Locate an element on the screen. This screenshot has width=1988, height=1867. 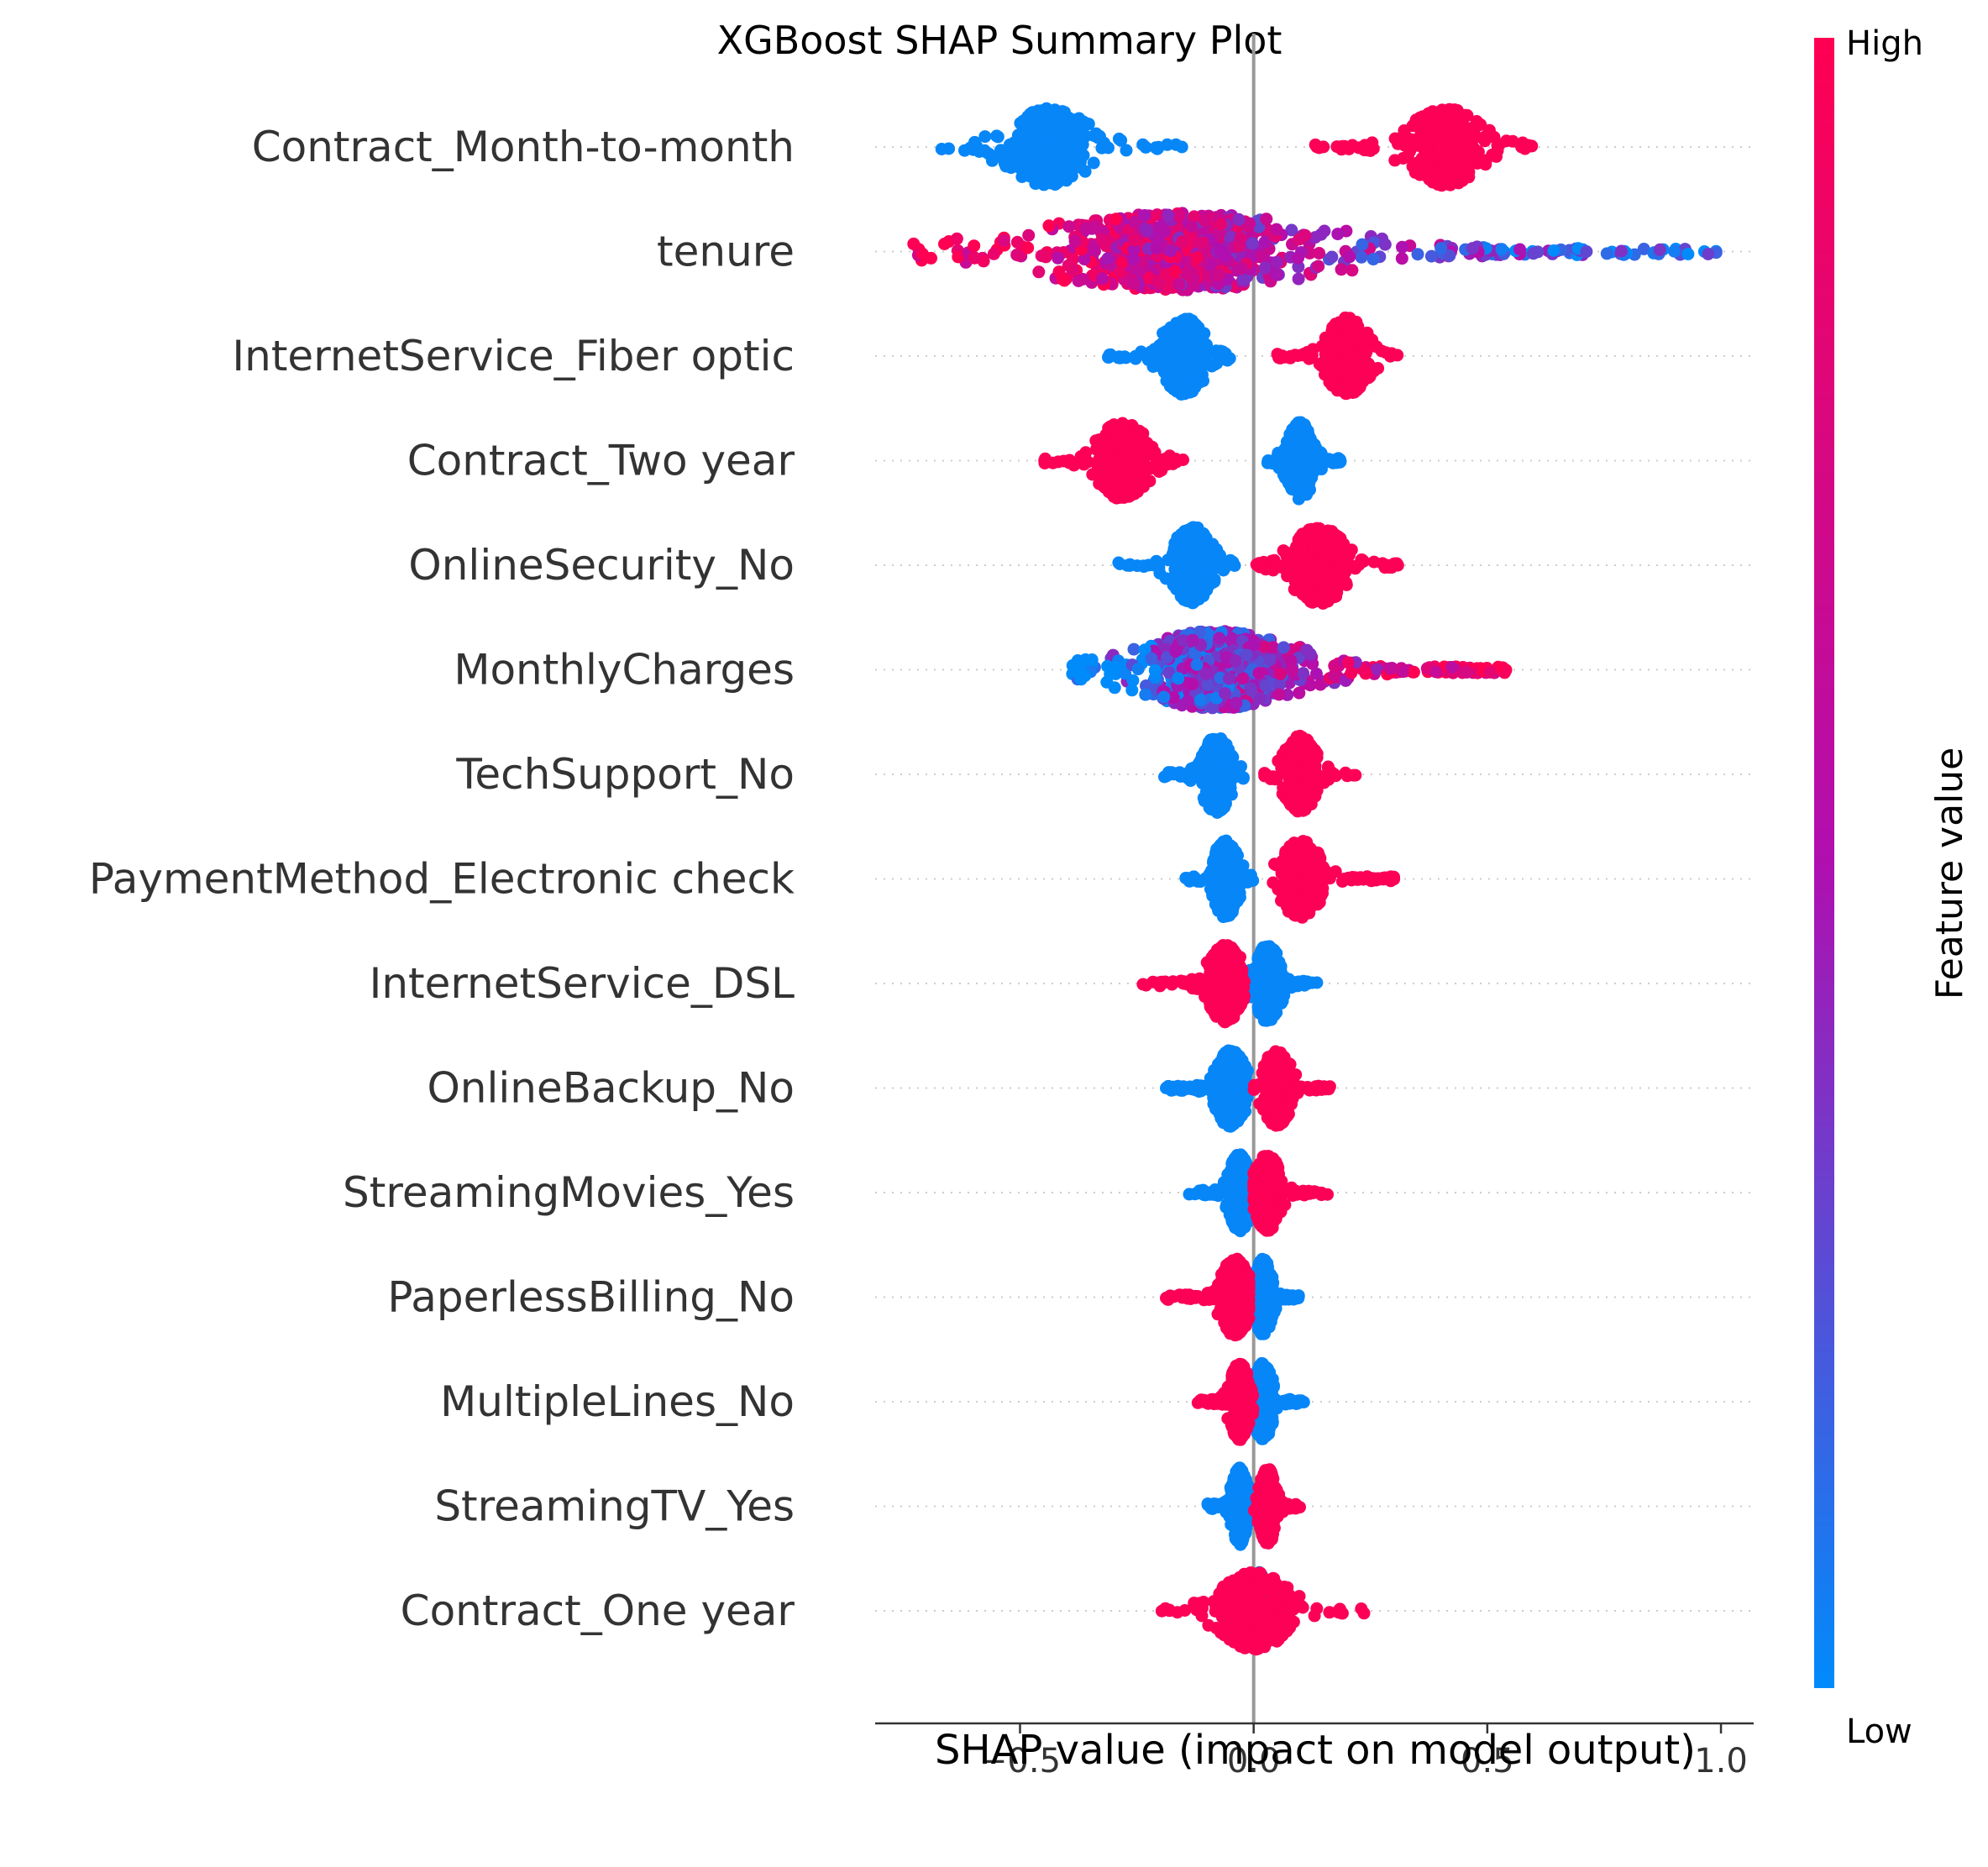
chart-title: XGBoost SHAP Summary Plot is located at coordinates (1000, 41).